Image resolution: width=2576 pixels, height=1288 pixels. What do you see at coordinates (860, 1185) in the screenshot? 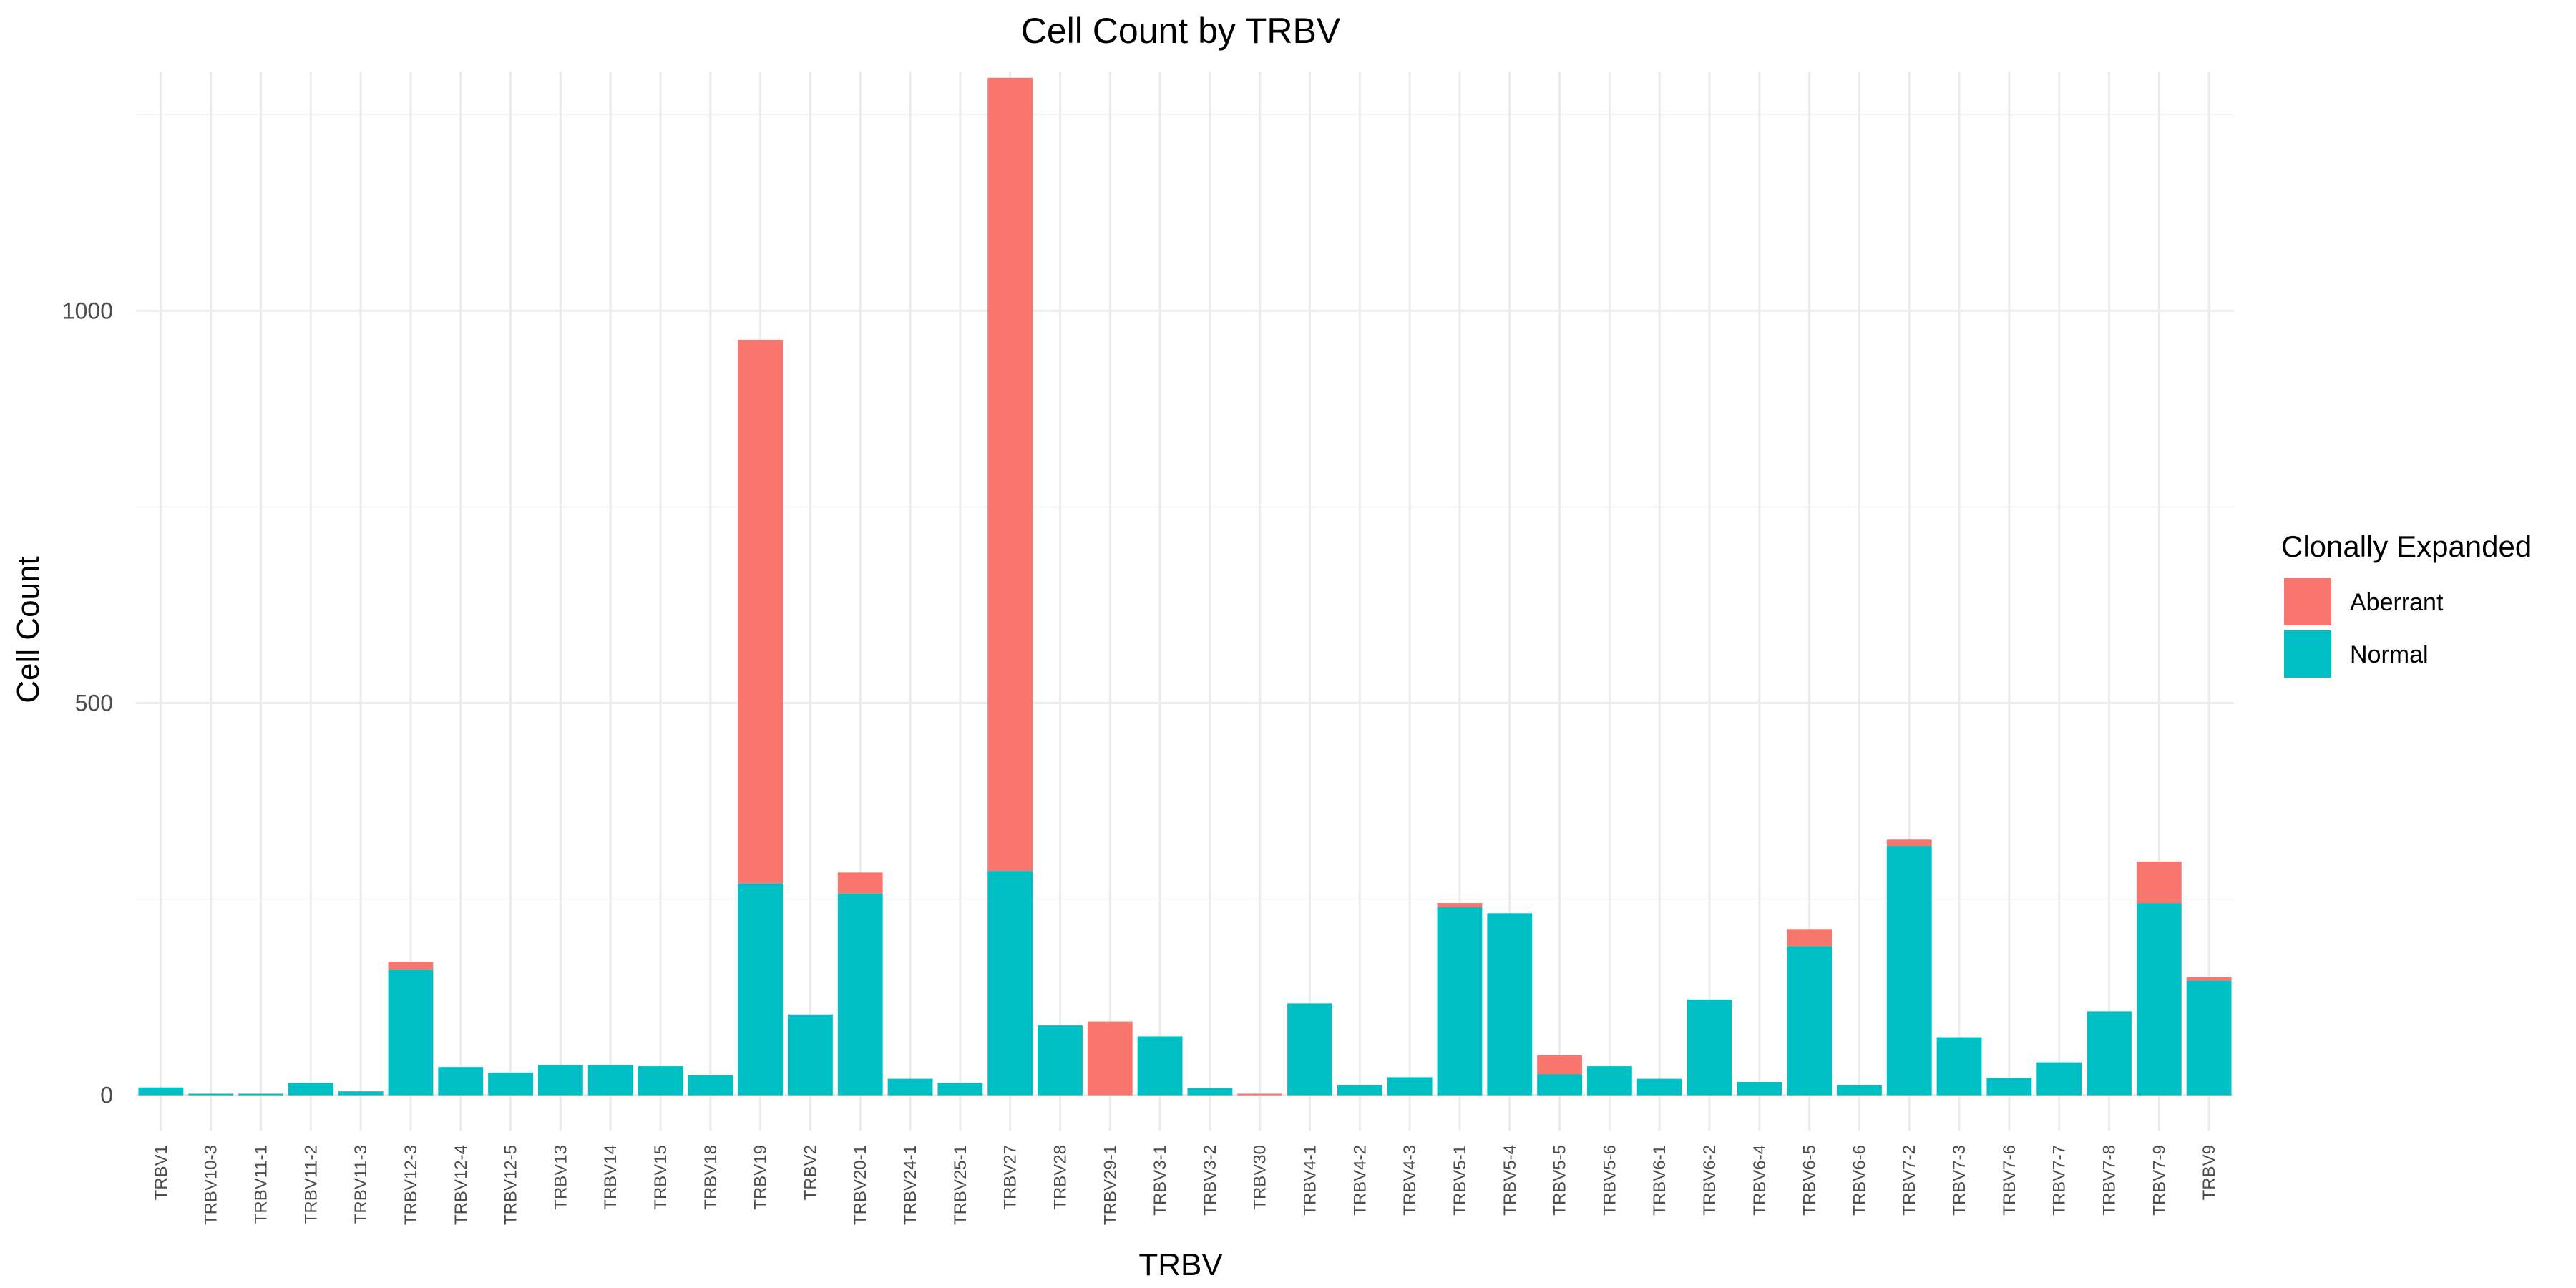
I see `x-tick-label: TRBV20-1` at bounding box center [860, 1185].